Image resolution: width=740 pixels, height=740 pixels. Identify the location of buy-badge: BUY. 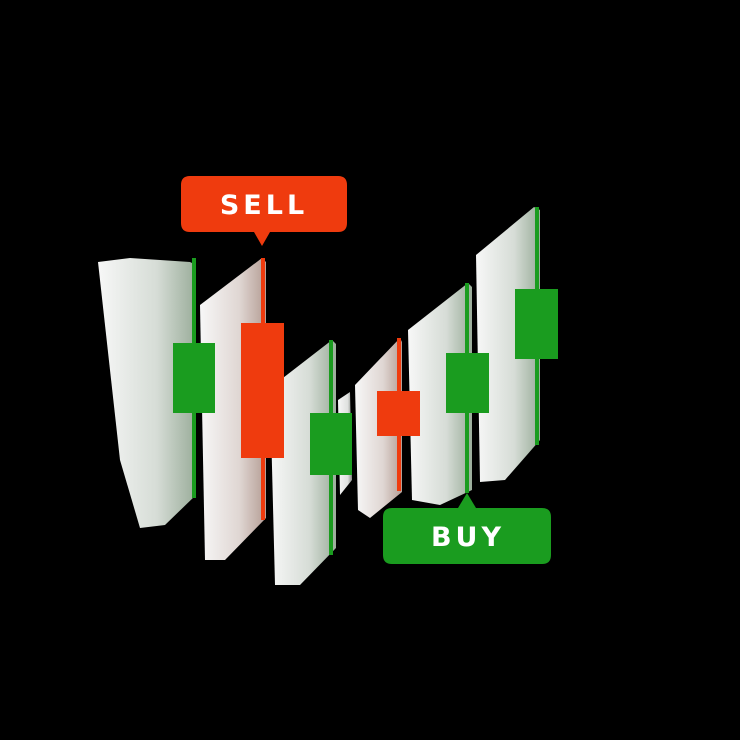
(467, 528).